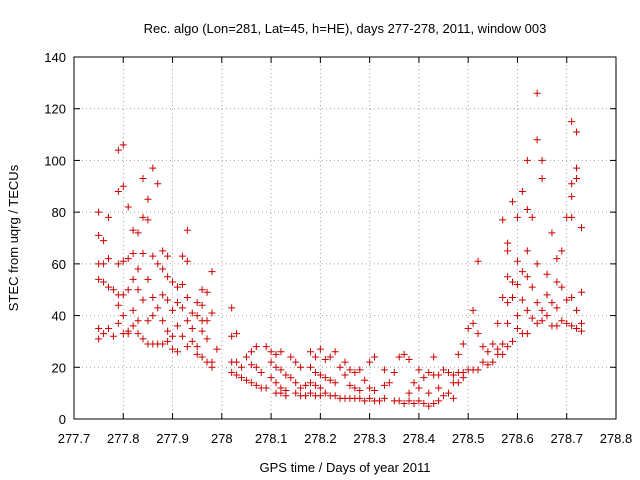 The image size is (640, 480). I want to click on x-tick-label: 278.6, so click(517, 438).